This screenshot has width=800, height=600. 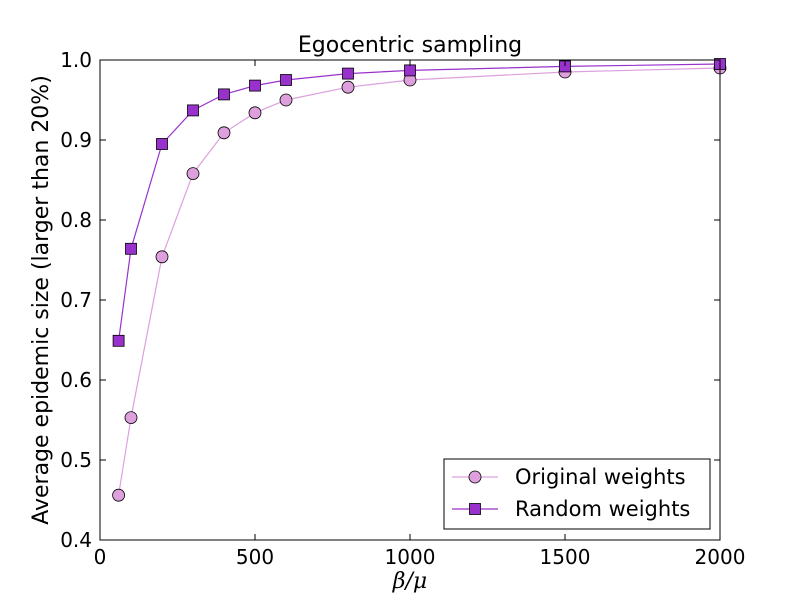 I want to click on x-tick-label: 1000, so click(x=410, y=557).